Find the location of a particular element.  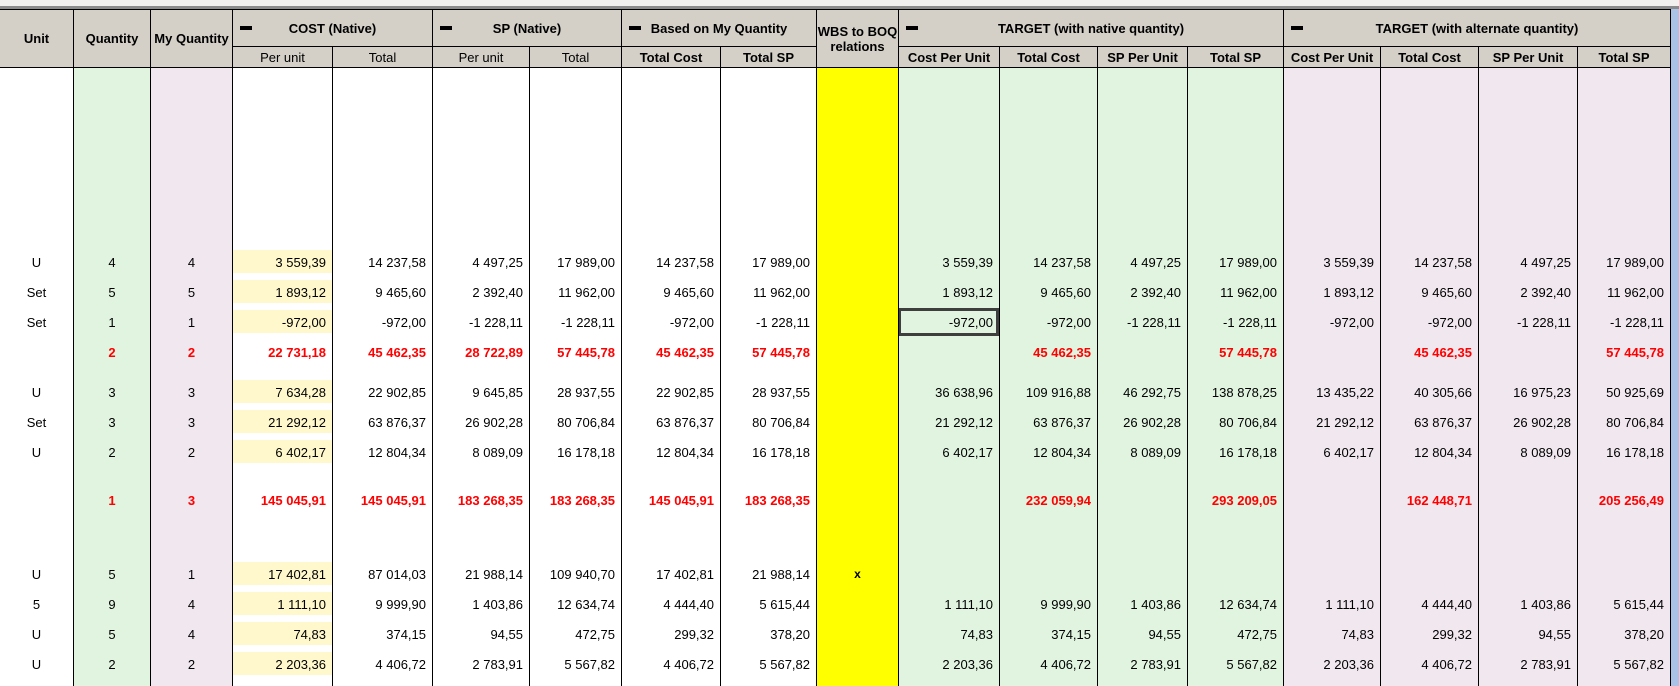

cell-cost-t: 14 237,58 is located at coordinates (383, 262).